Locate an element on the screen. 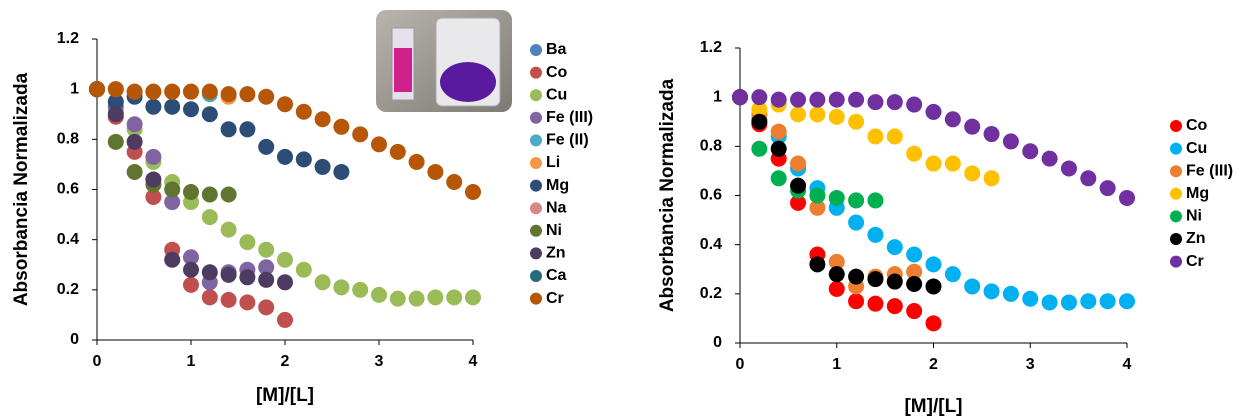  y-tick-label: 0 is located at coordinates (74, 339).